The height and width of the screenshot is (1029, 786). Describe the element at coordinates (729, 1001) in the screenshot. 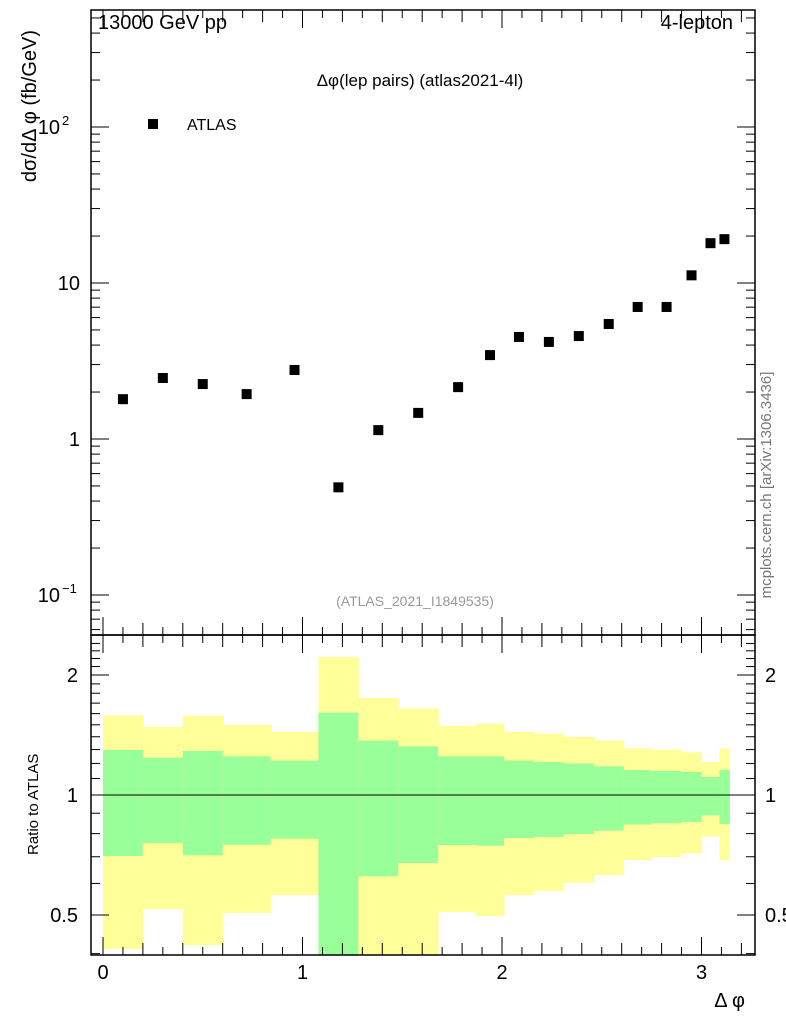

I see `x-axis-label: Δ φ` at that location.